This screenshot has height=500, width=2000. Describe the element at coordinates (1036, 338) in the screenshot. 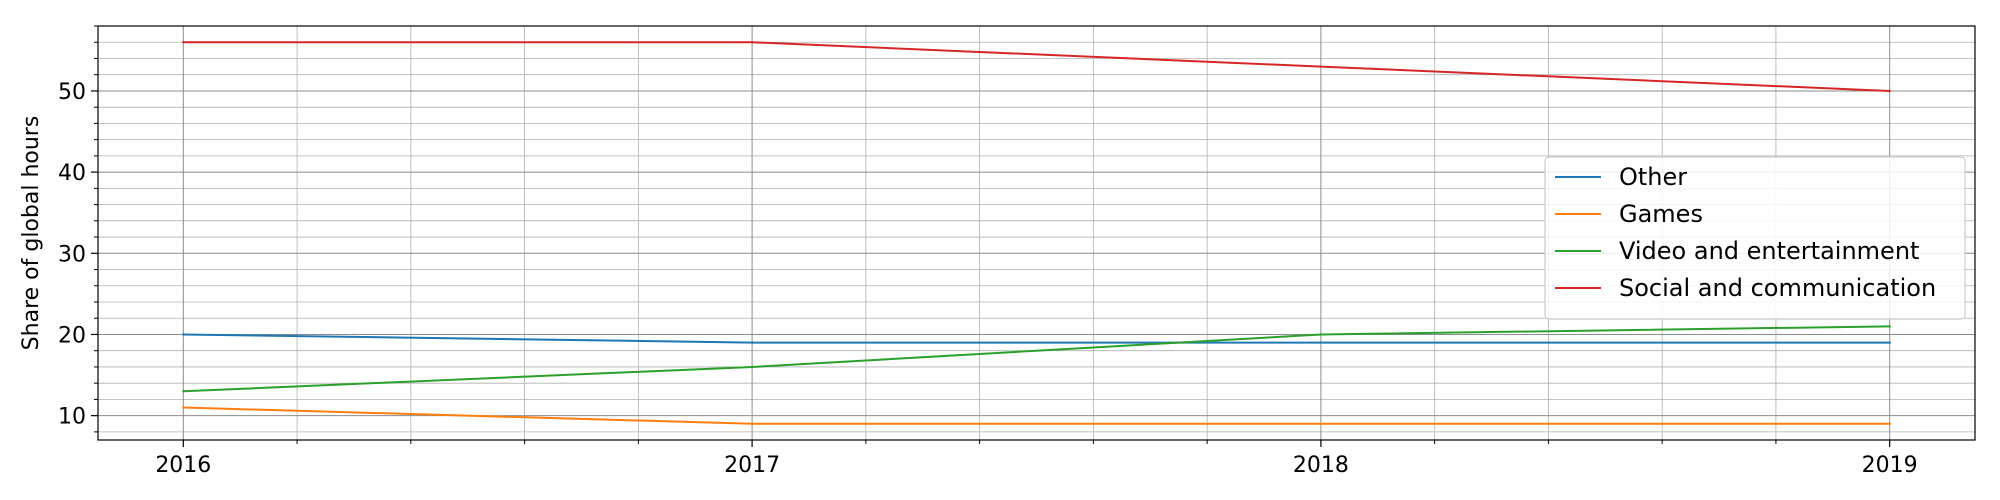

I see `series-line-other` at that location.